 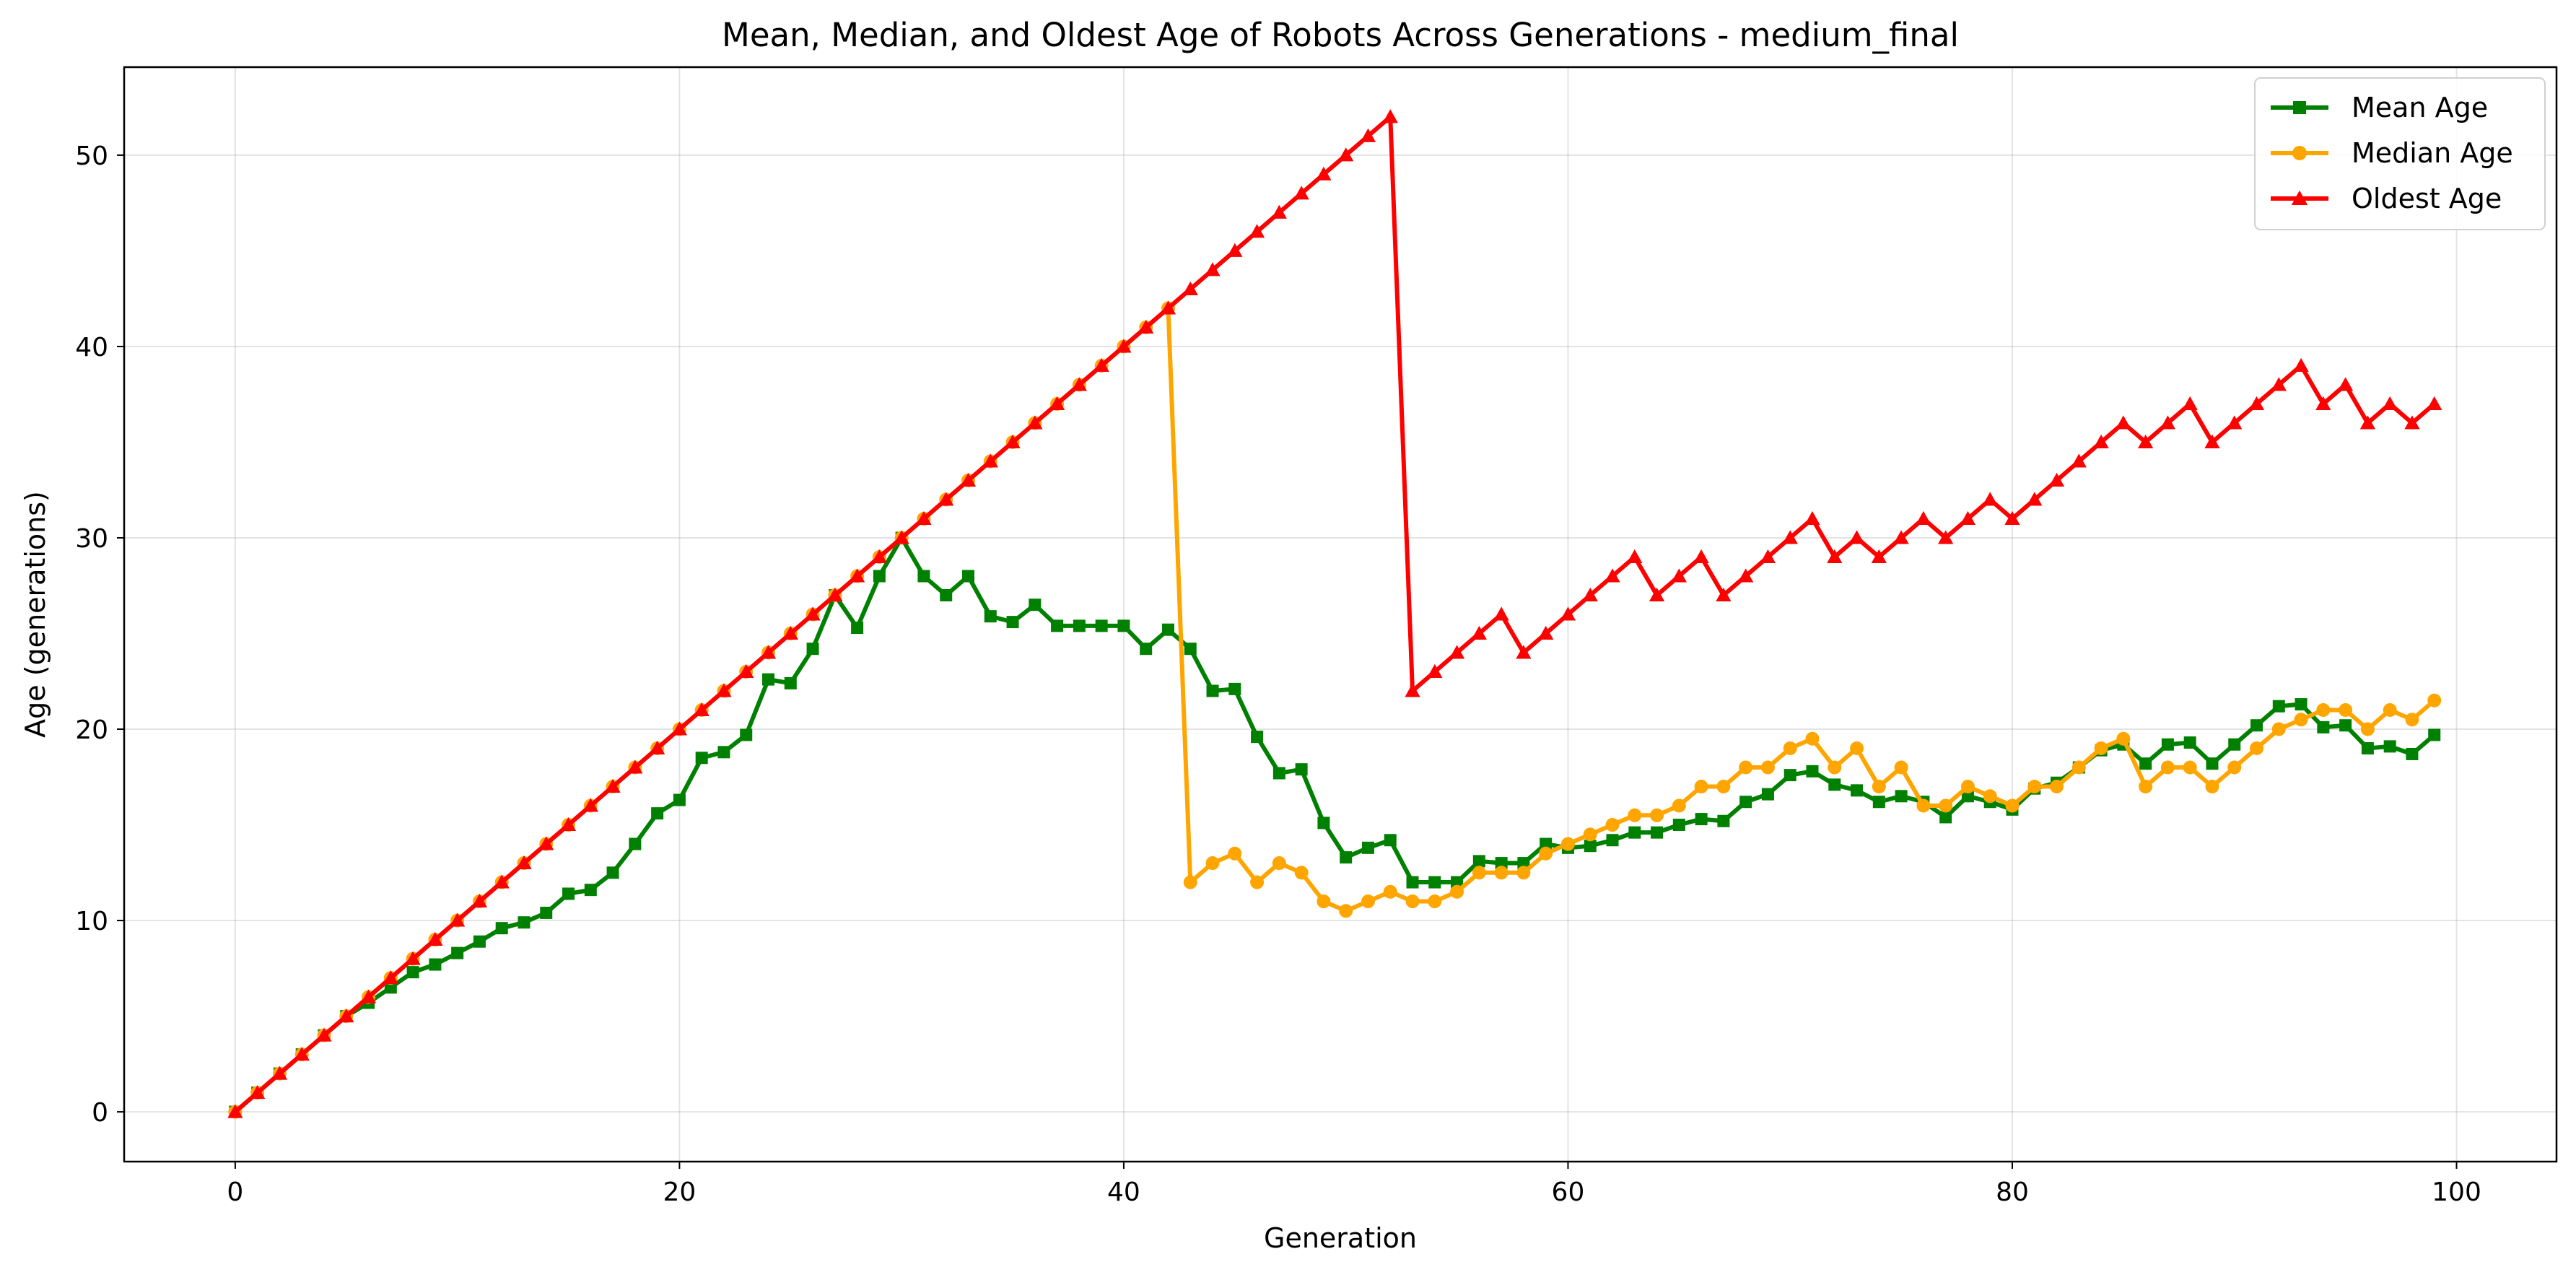 I want to click on x-tick-label: 80, so click(x=2012, y=1192).